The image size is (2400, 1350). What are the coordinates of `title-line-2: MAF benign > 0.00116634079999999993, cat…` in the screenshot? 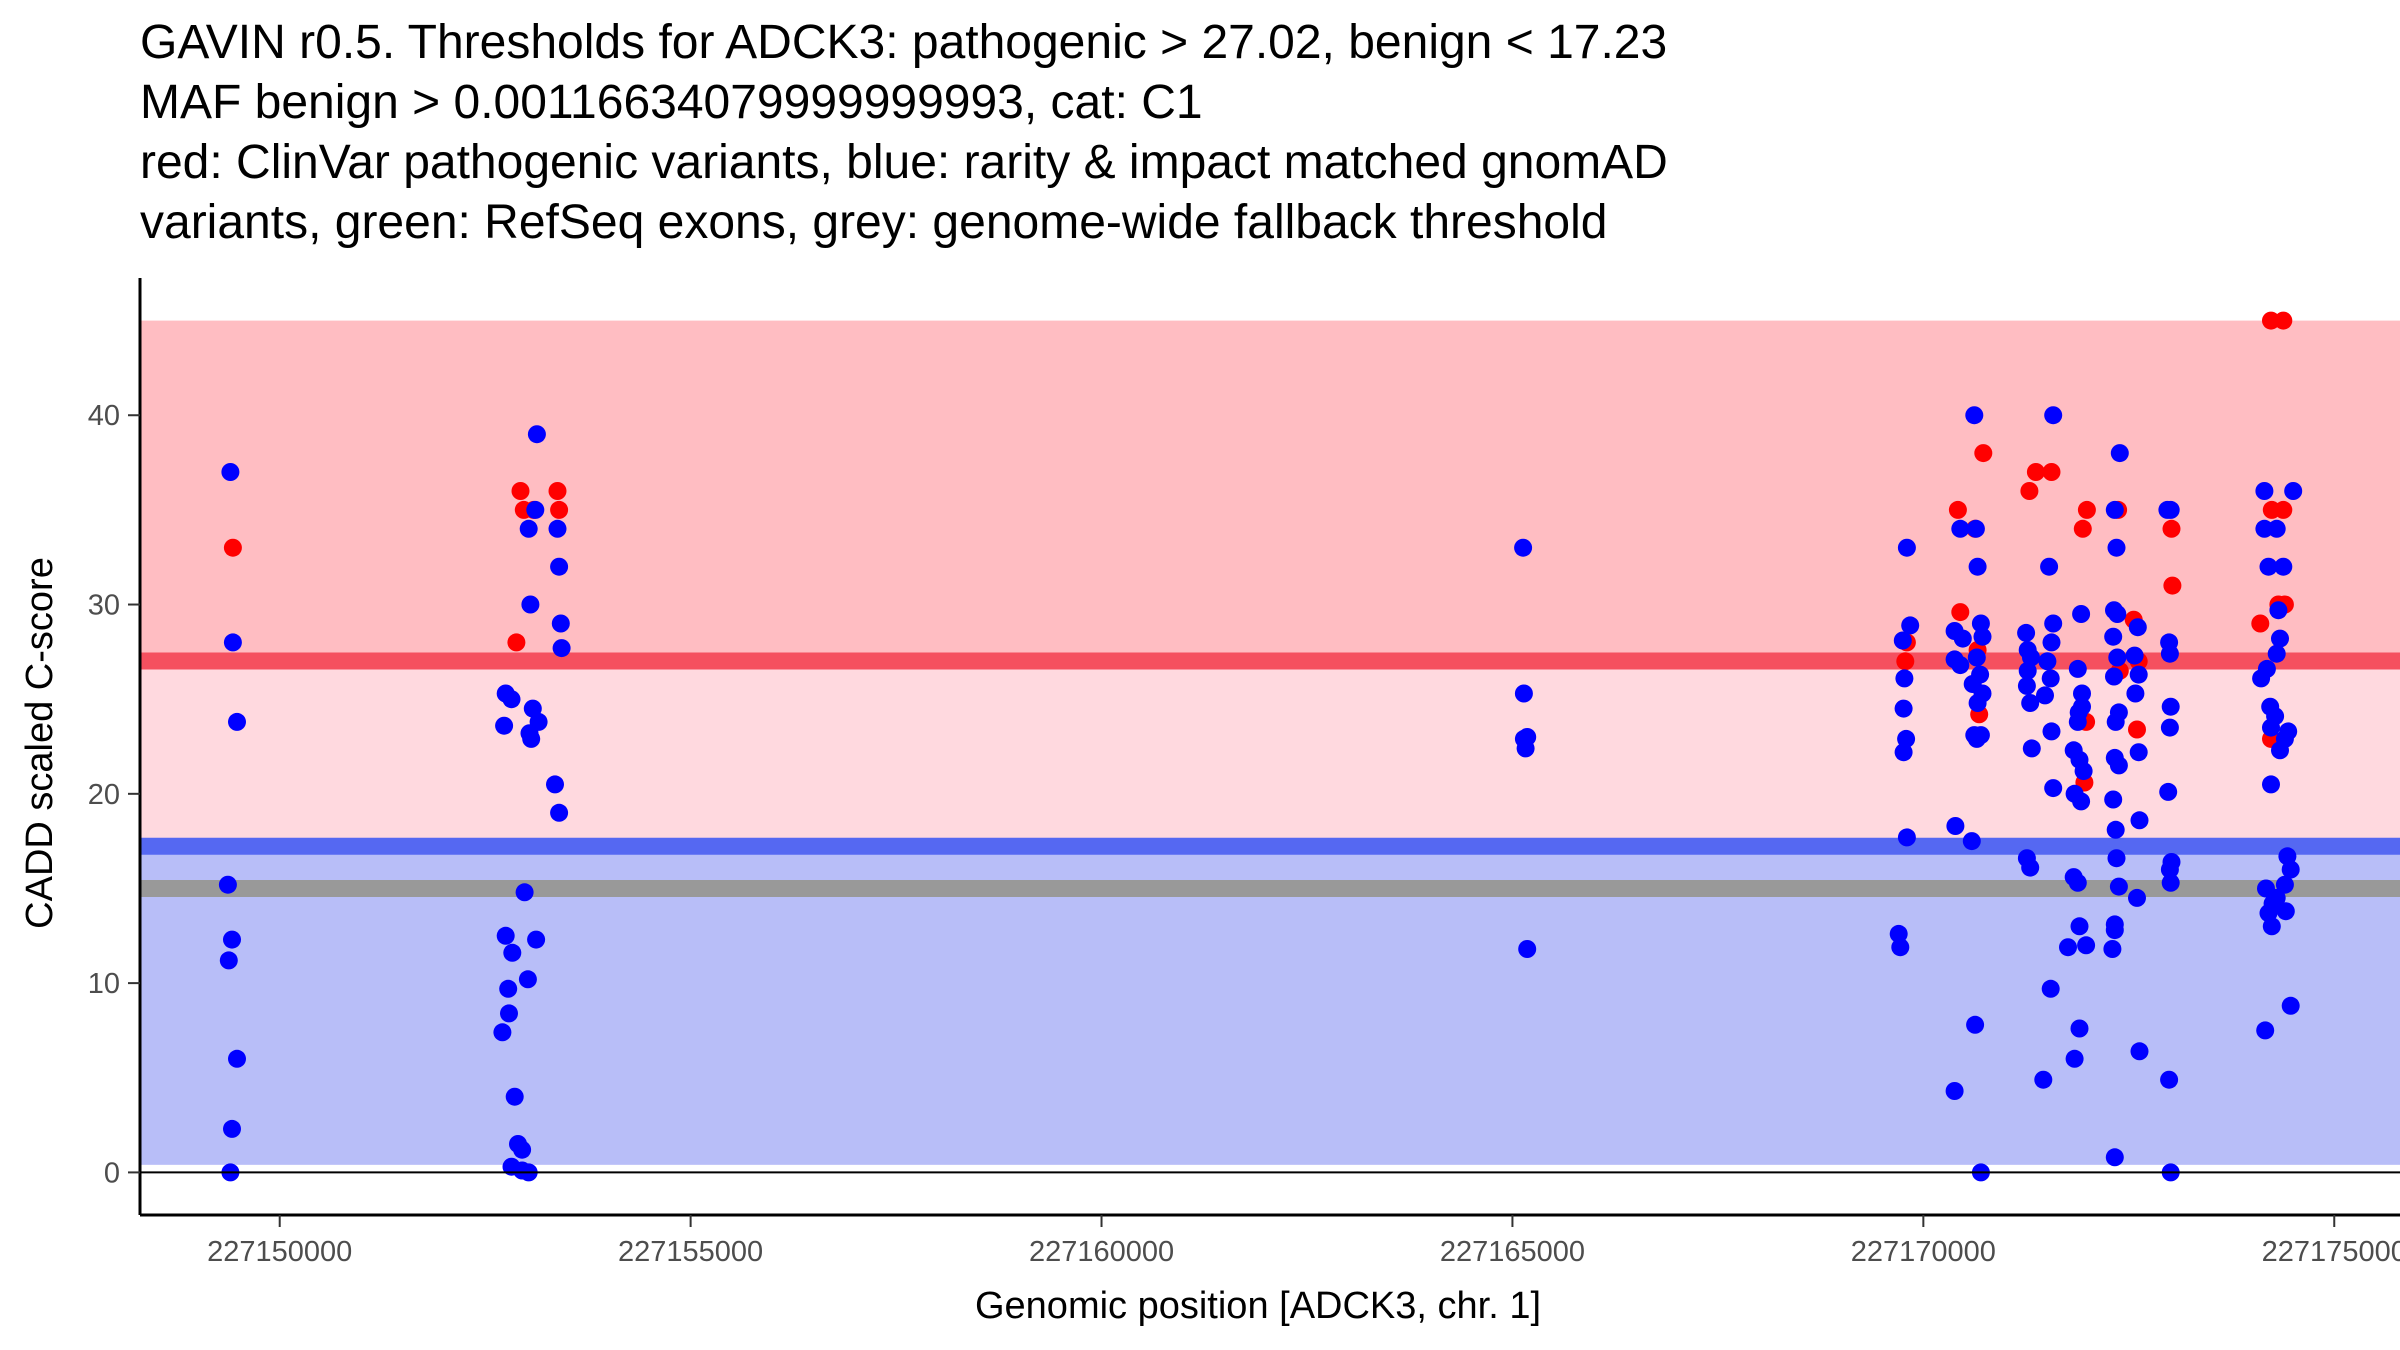 It's located at (671, 102).